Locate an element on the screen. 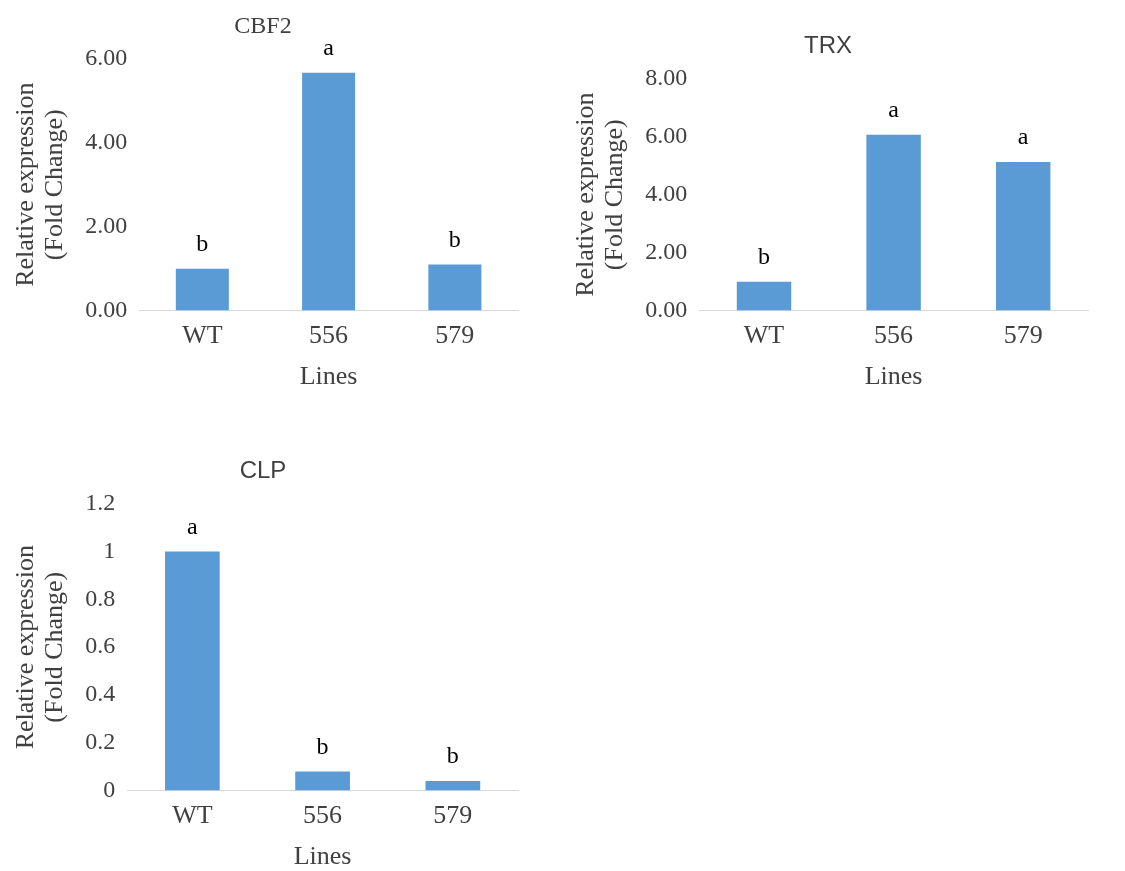 The height and width of the screenshot is (871, 1125). chart-title: TRX is located at coordinates (828, 45).